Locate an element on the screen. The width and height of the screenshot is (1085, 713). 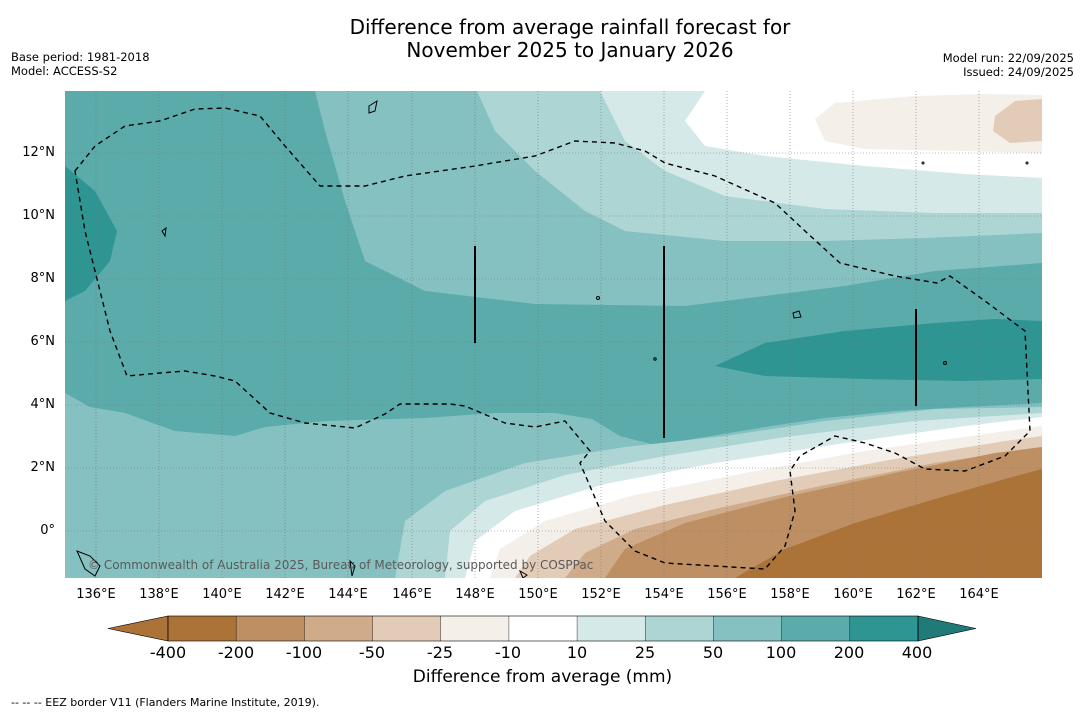
lon-label: 160°E is located at coordinates (853, 594).